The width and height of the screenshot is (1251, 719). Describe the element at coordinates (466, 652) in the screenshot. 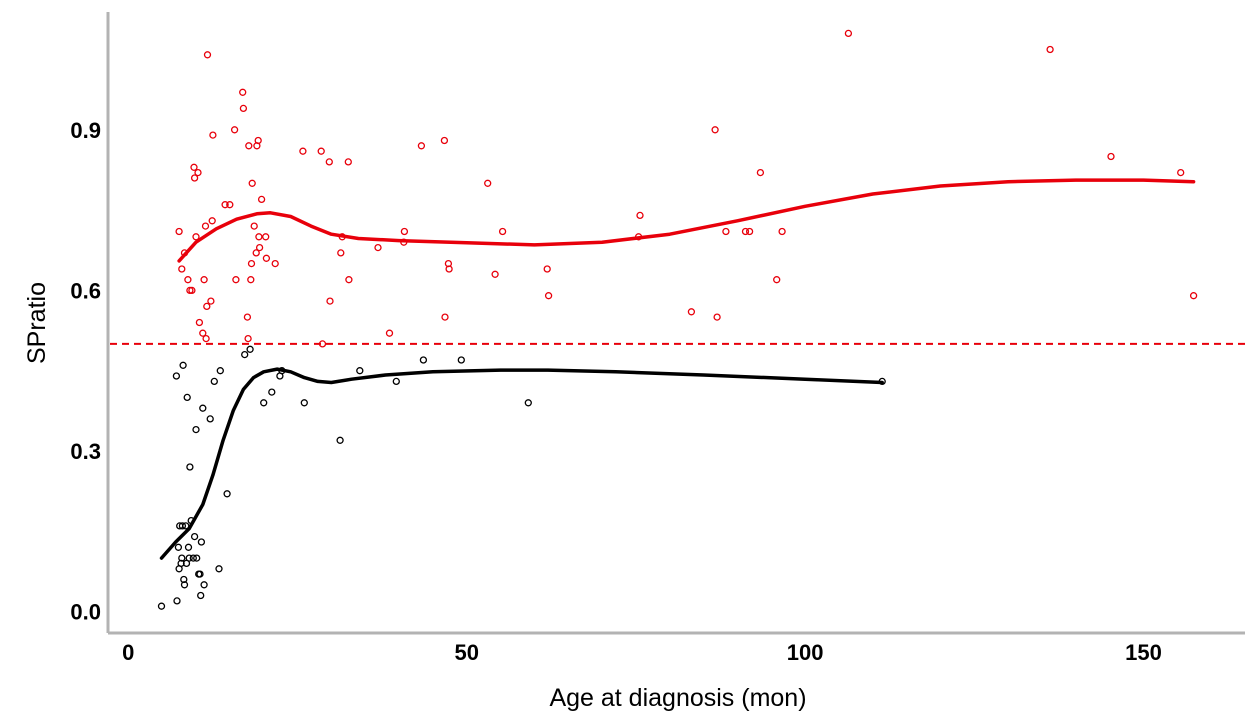

I see `x-tick-label: 50` at that location.